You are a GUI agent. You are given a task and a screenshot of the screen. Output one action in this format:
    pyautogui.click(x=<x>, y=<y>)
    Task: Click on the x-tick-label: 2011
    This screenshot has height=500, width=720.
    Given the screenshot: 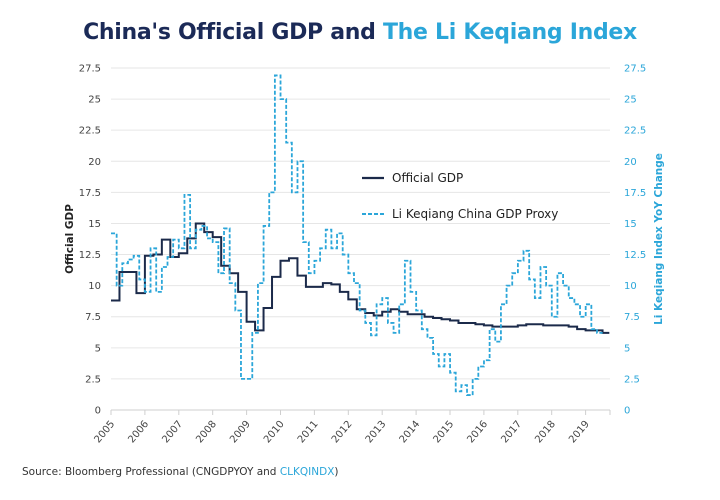 What is the action you would take?
    pyautogui.click(x=308, y=432)
    